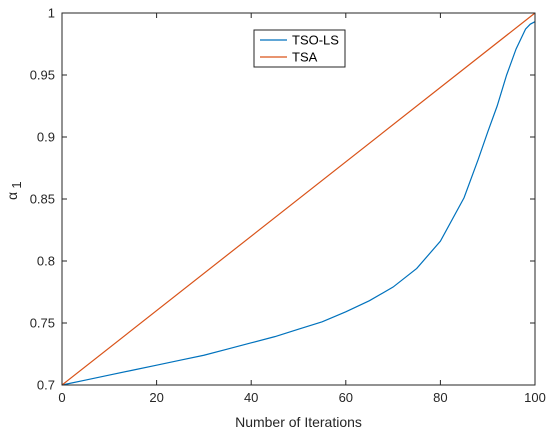 The height and width of the screenshot is (434, 550). Describe the element at coordinates (156, 397) in the screenshot. I see `x-tick-label: 20` at that location.